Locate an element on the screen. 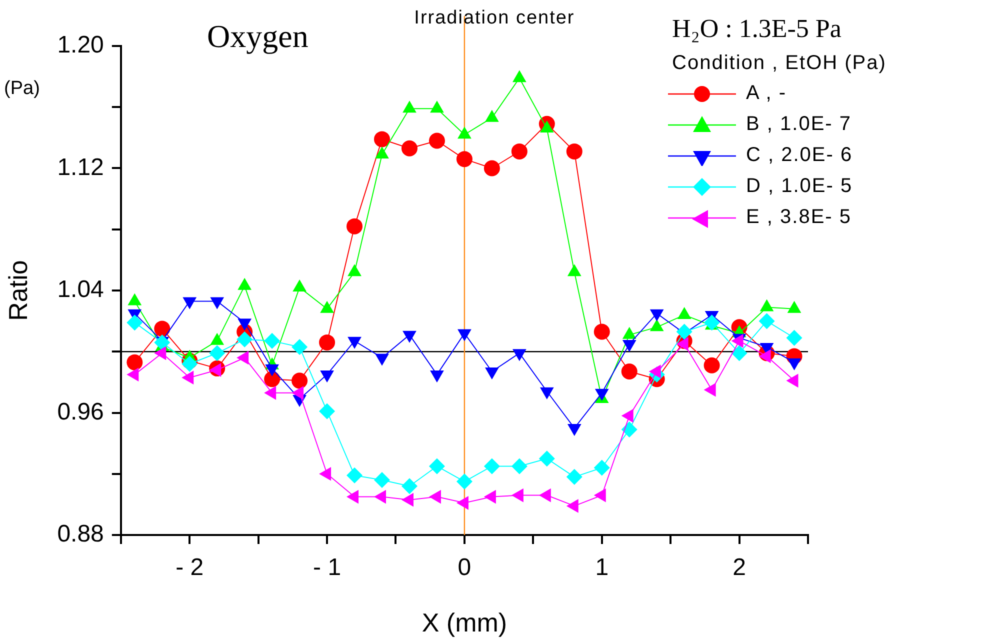  legend-label: B , 1.0E- 7 is located at coordinates (799, 124).